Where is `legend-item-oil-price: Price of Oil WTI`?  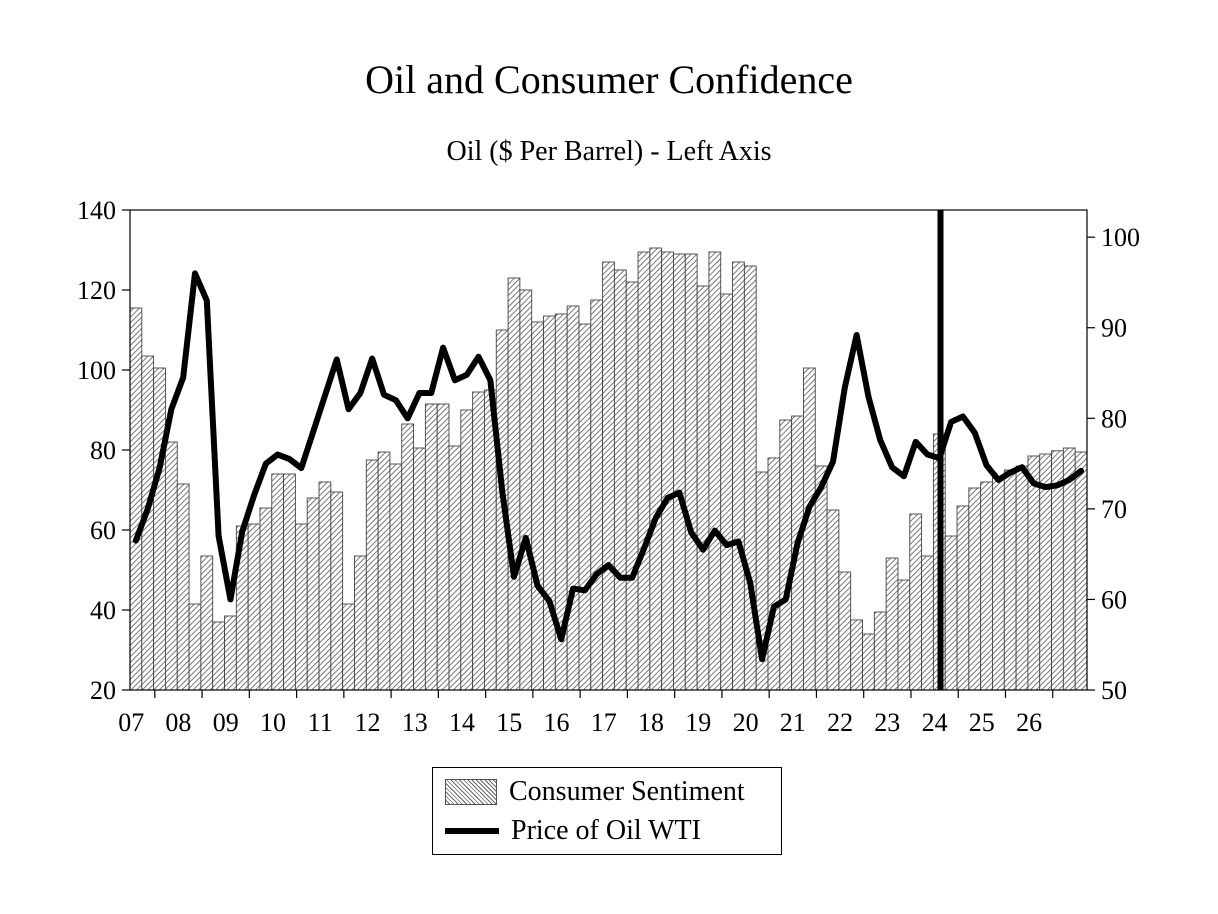 legend-item-oil-price: Price of Oil WTI is located at coordinates (573, 831).